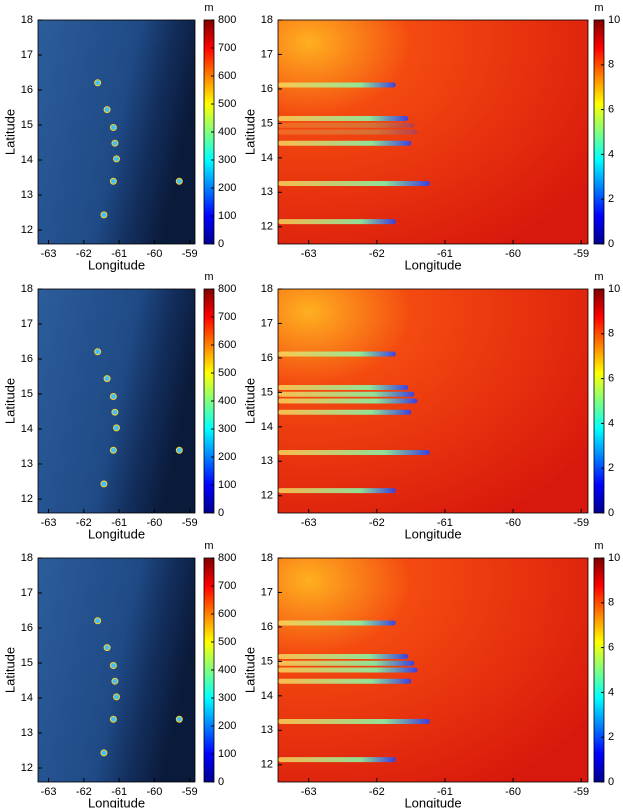 Image resolution: width=623 pixels, height=808 pixels. I want to click on x-tick-label: -60, so click(513, 792).